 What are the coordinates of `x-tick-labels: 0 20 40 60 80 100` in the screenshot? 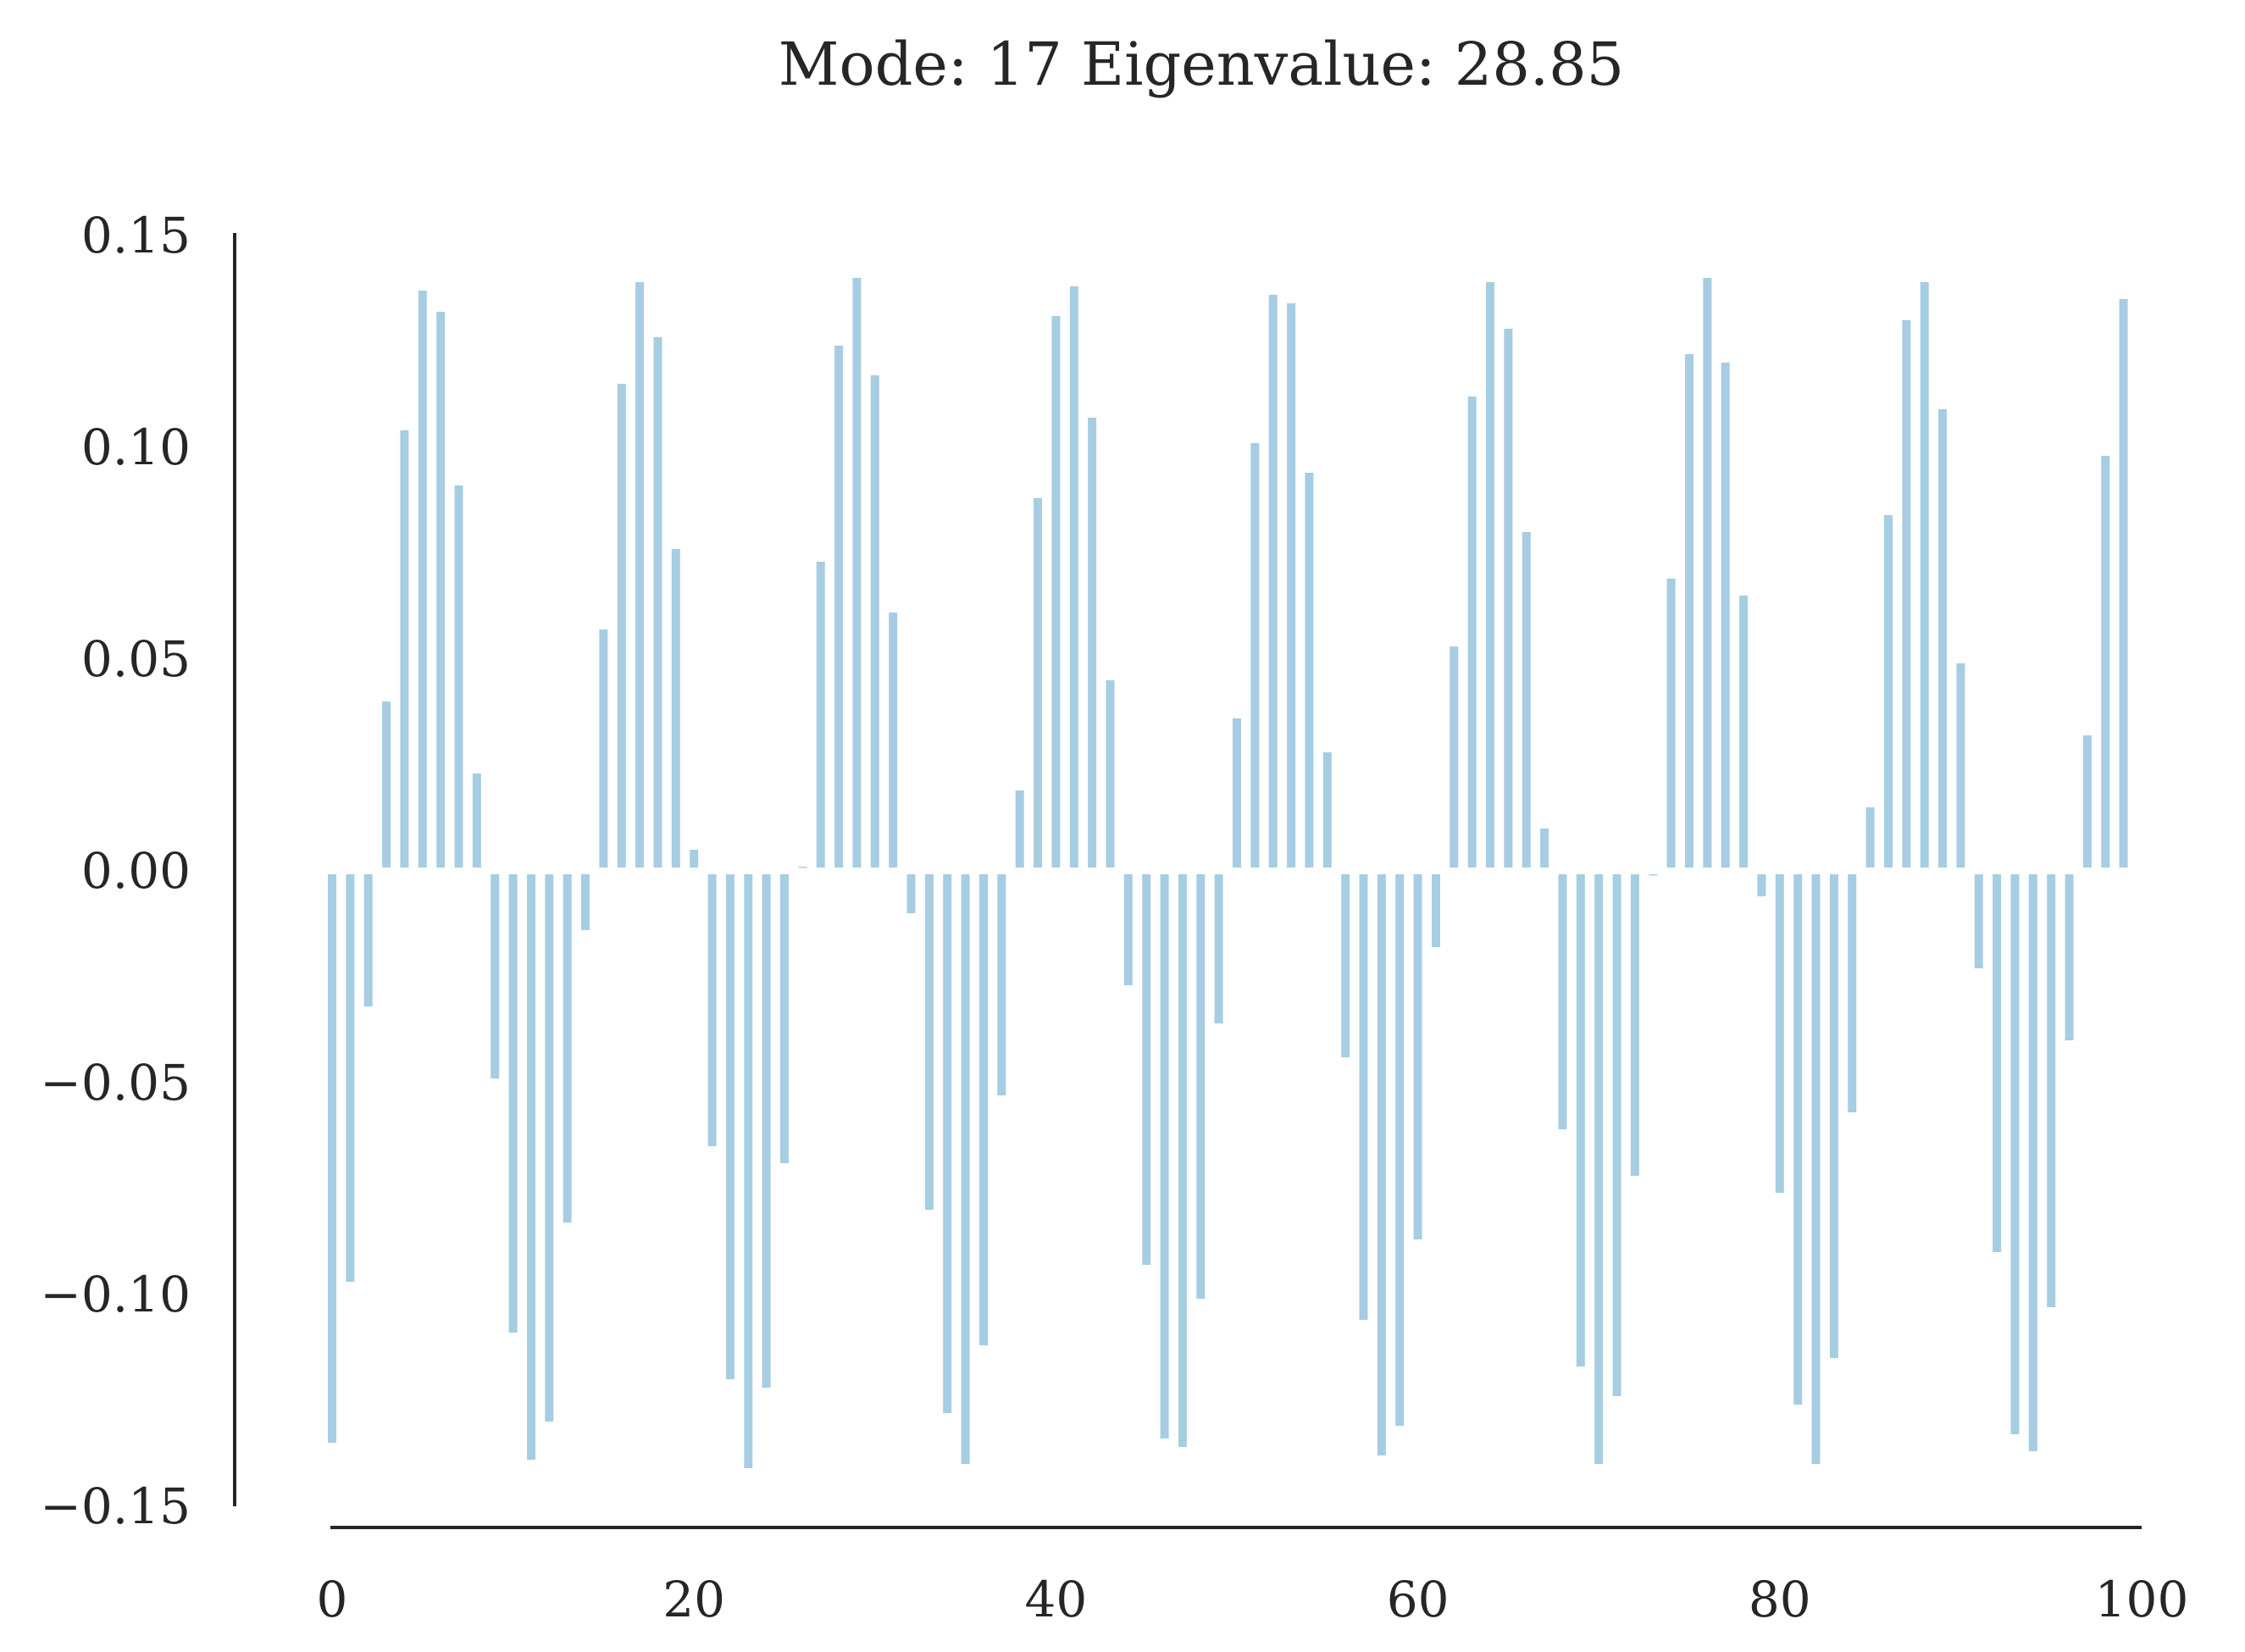 It's located at (1253, 1599).